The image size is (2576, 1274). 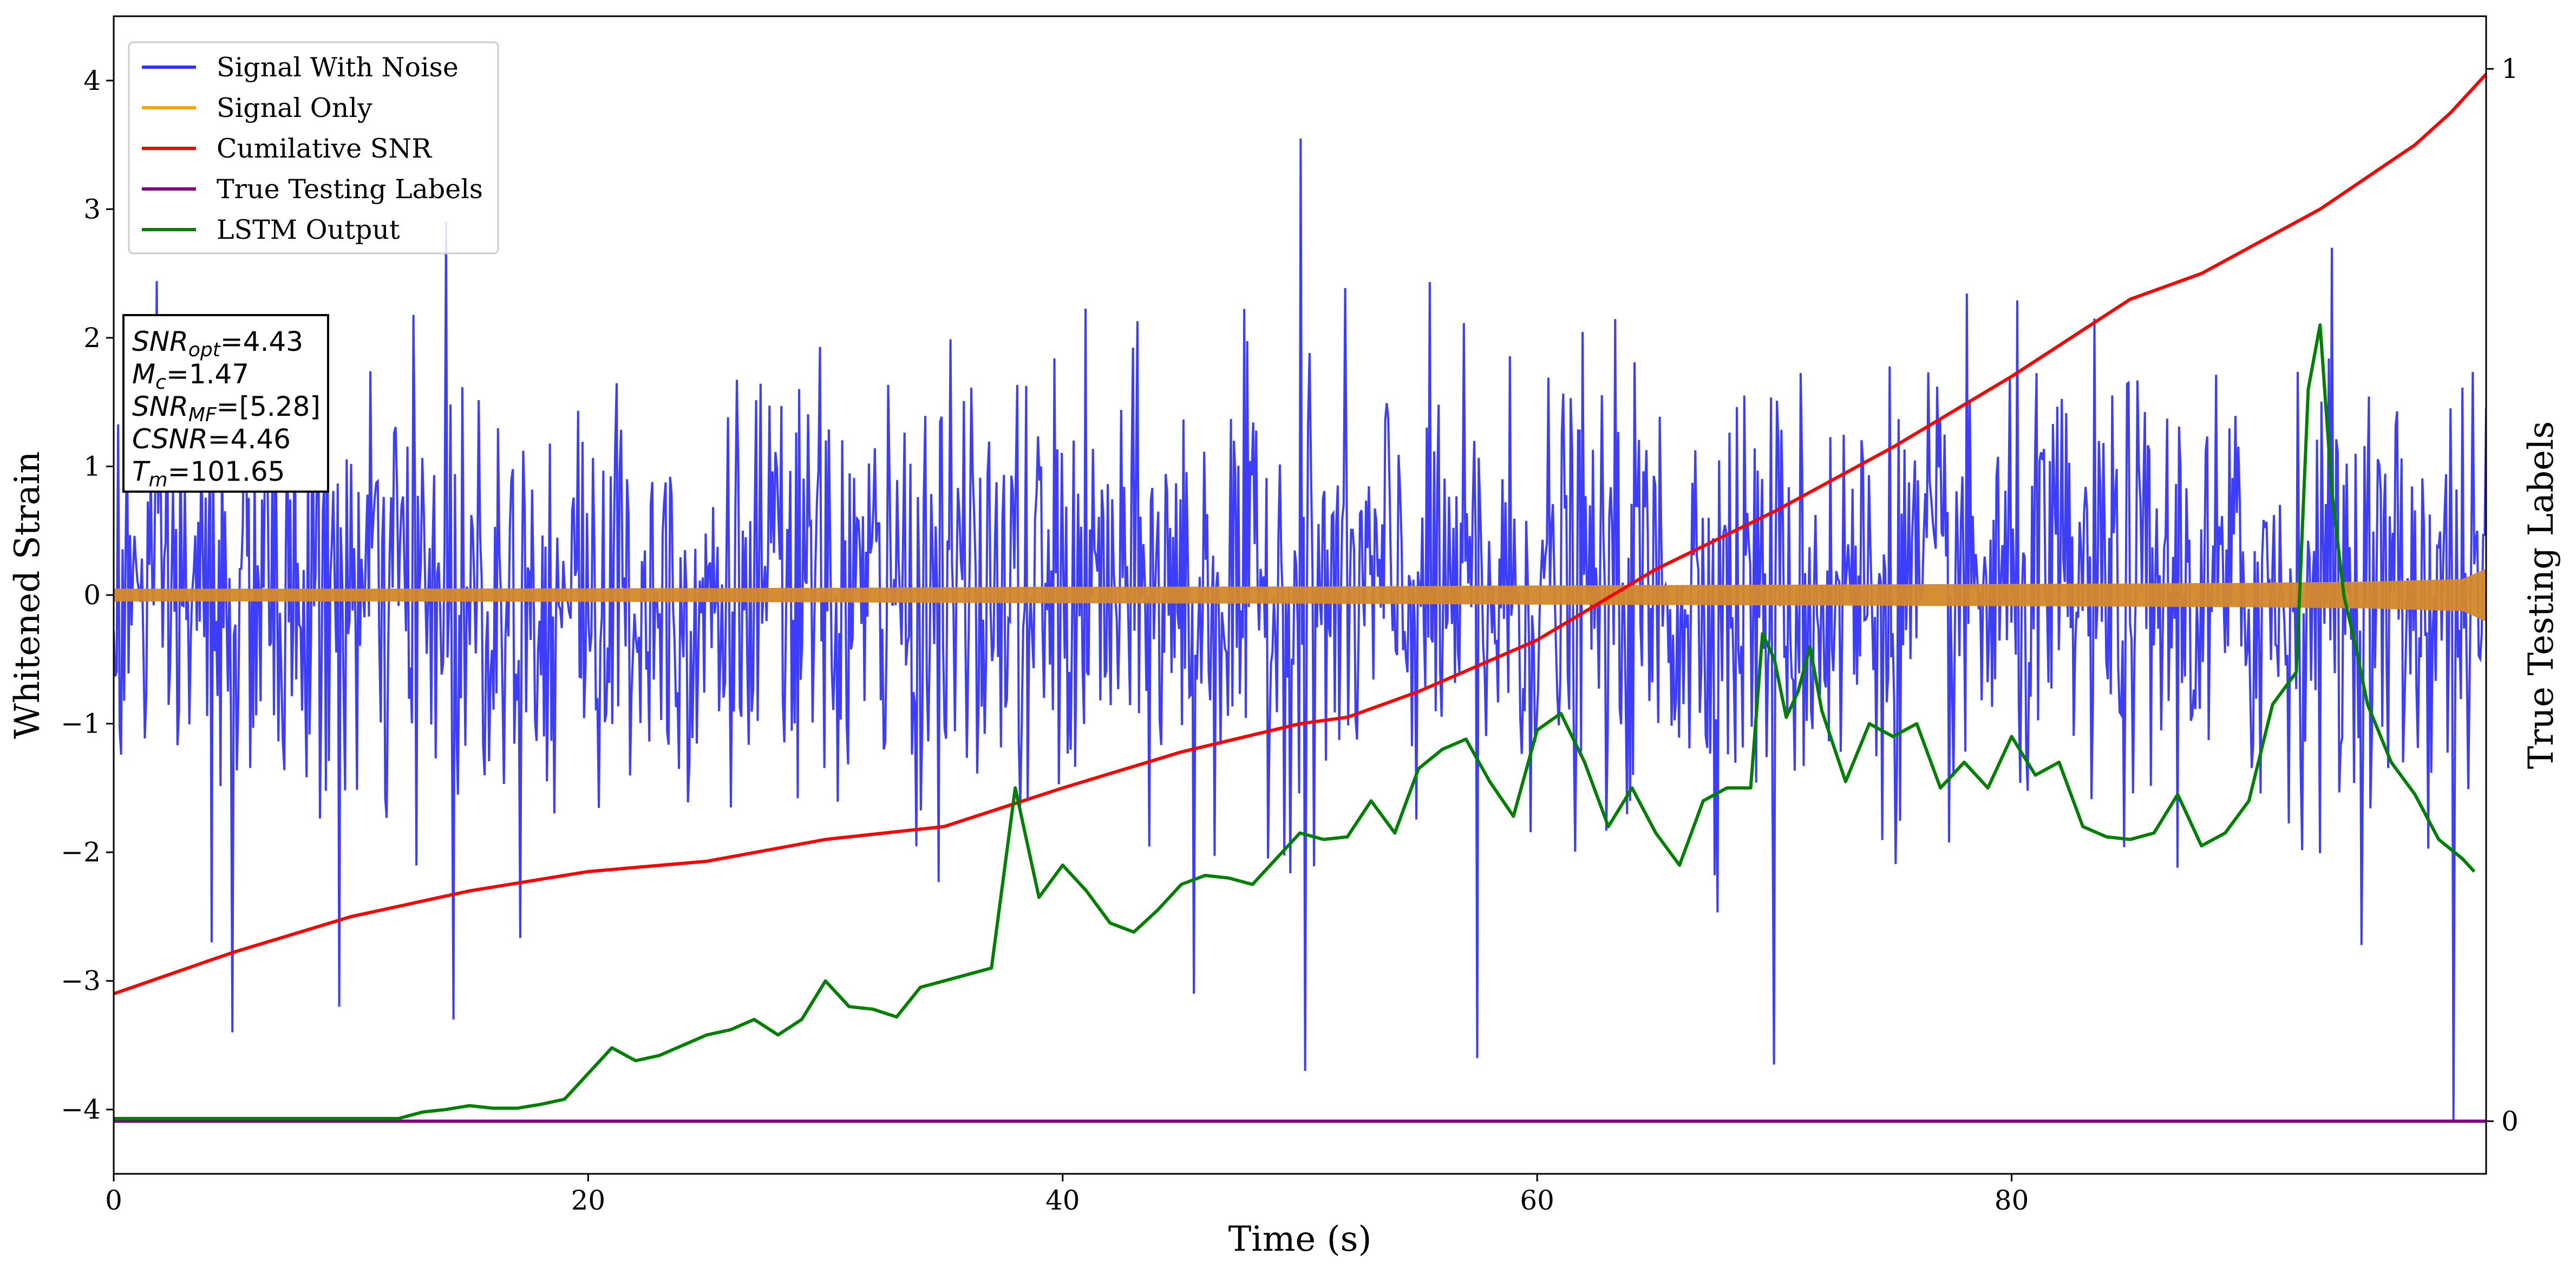 I want to click on x-tick-label: 60, so click(x=1537, y=1200).